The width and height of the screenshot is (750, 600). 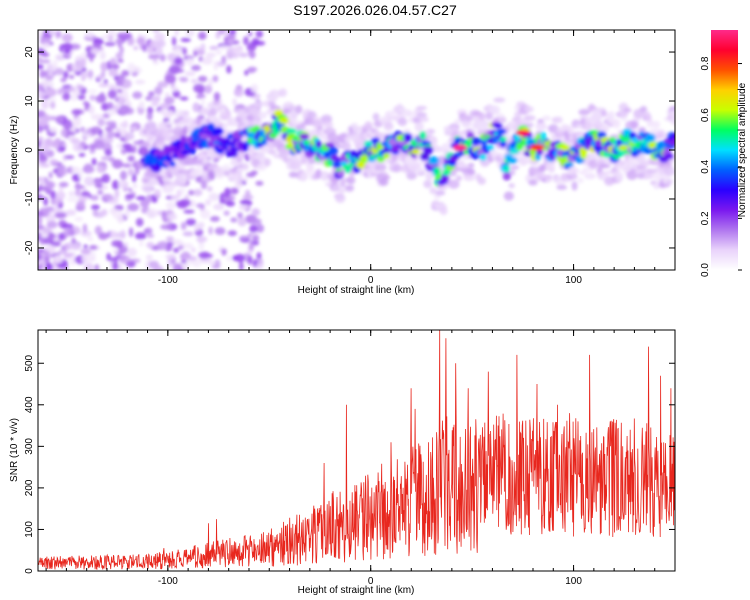 I want to click on spectrogram-y-tick-label: 20, so click(x=29, y=52).